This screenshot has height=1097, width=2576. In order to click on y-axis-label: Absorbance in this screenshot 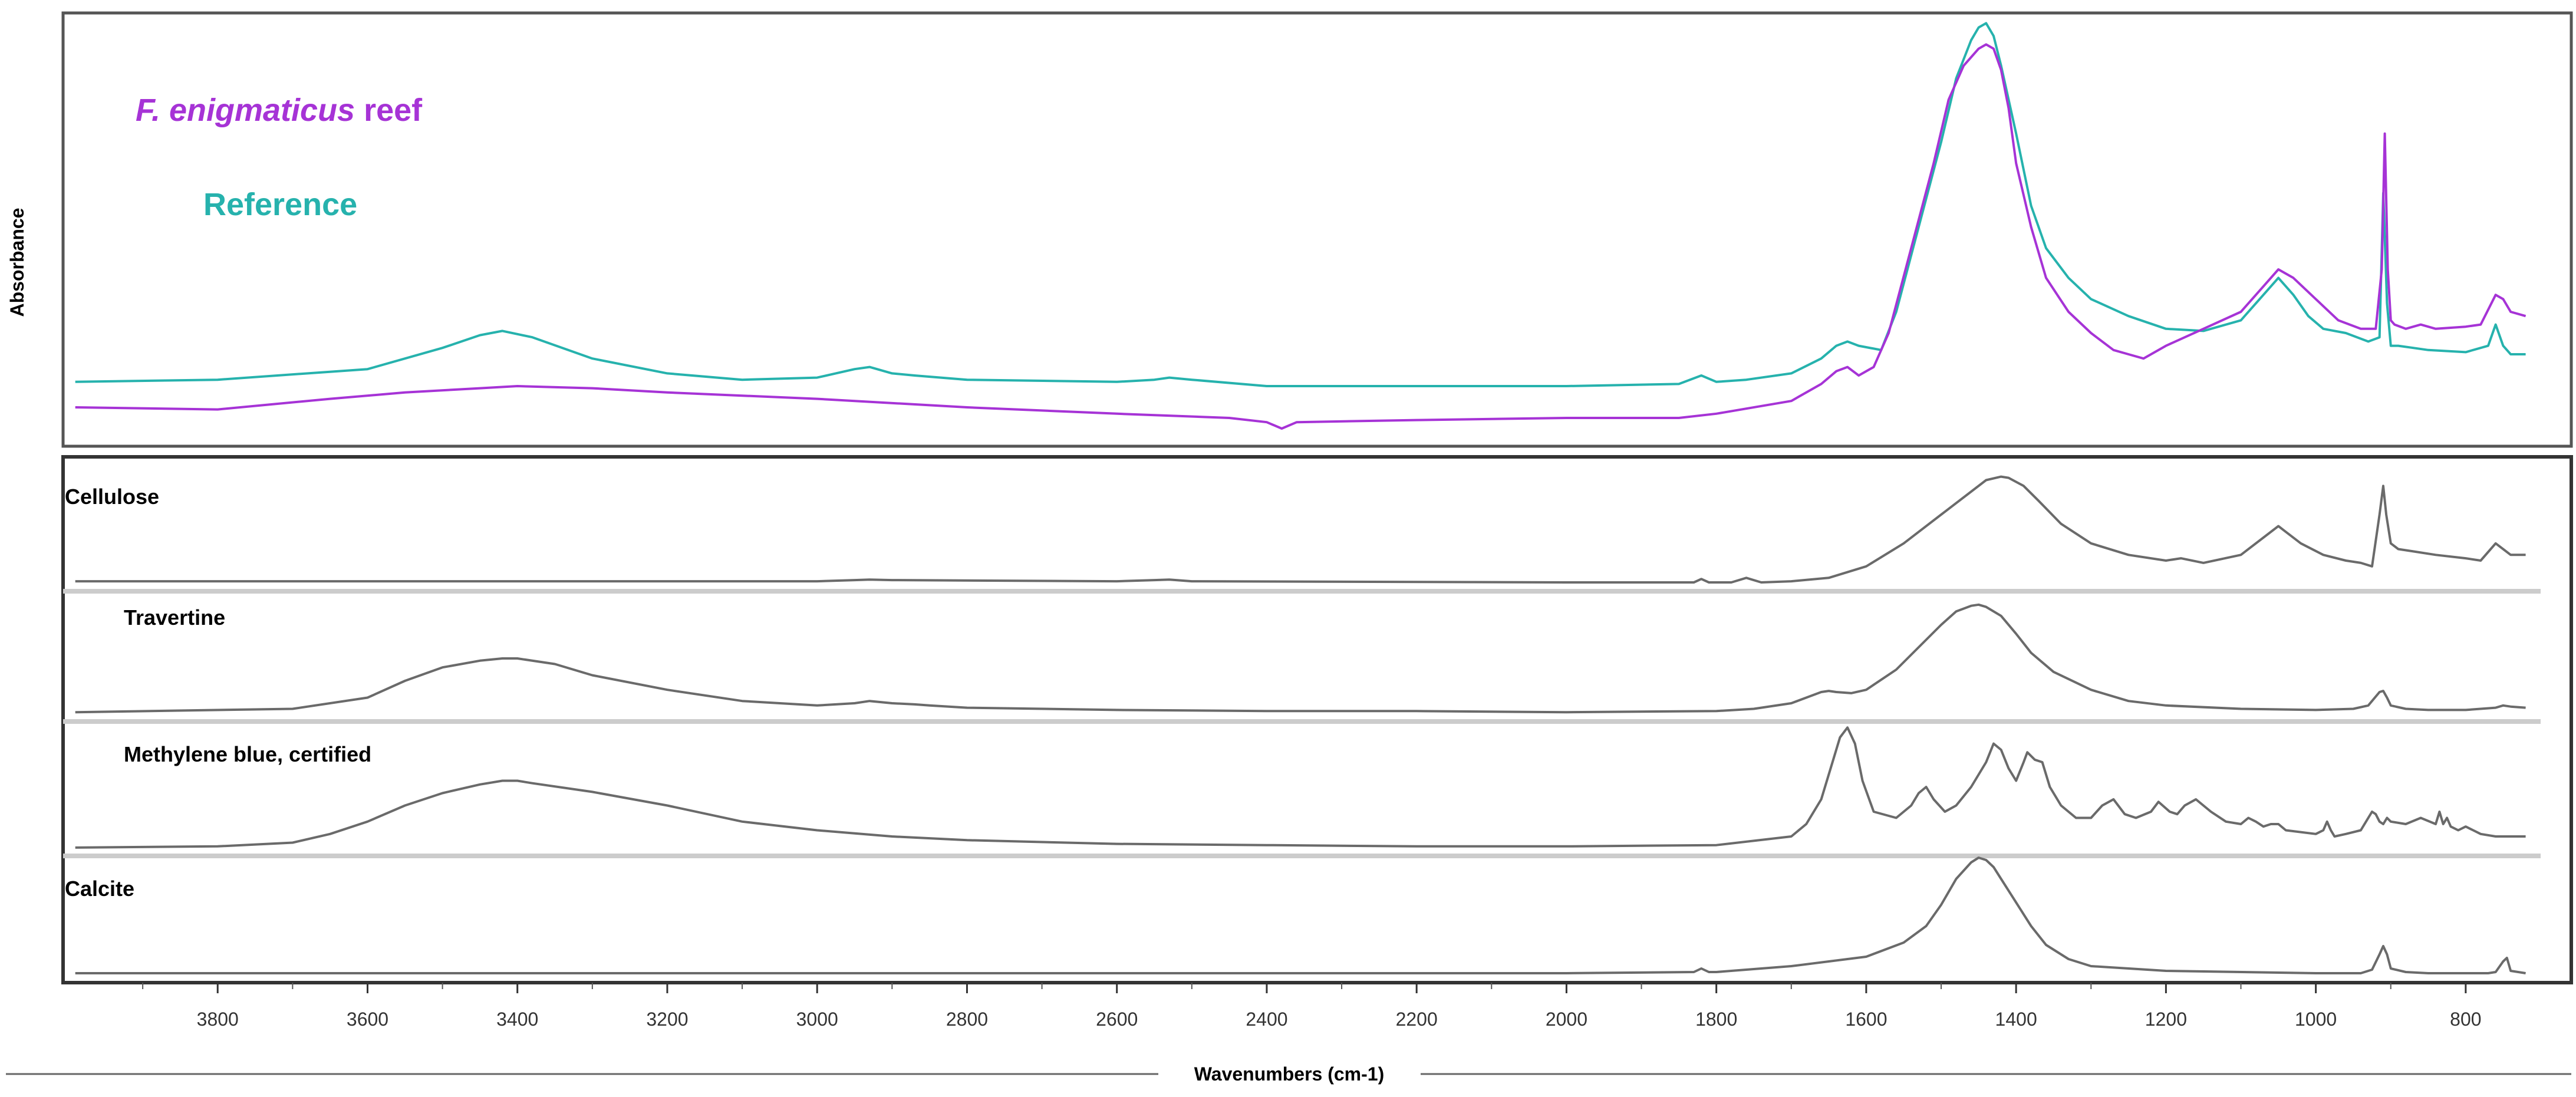, I will do `click(17, 262)`.